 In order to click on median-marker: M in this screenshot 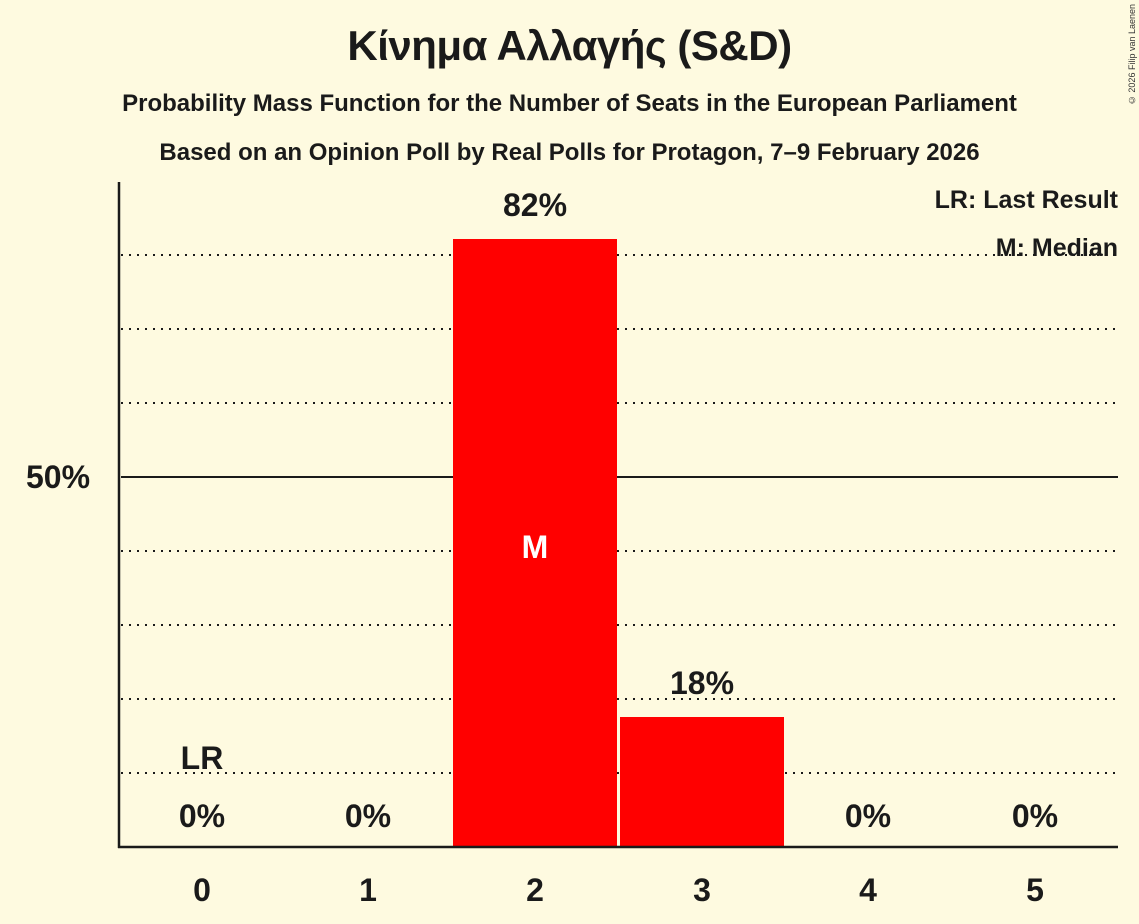, I will do `click(535, 547)`.